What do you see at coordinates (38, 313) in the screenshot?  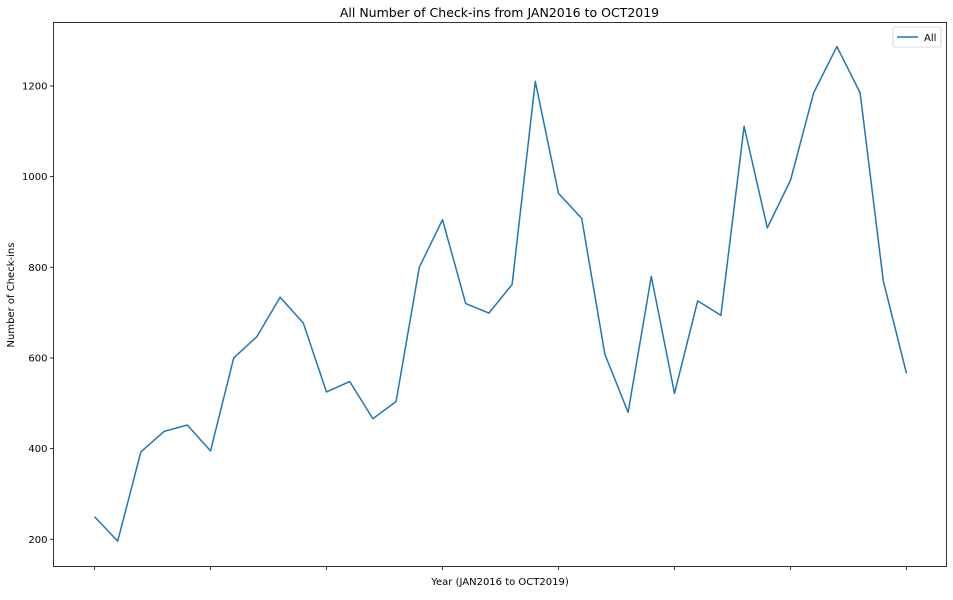 I see `y-axis: 200 400 600 800 1000 1200` at bounding box center [38, 313].